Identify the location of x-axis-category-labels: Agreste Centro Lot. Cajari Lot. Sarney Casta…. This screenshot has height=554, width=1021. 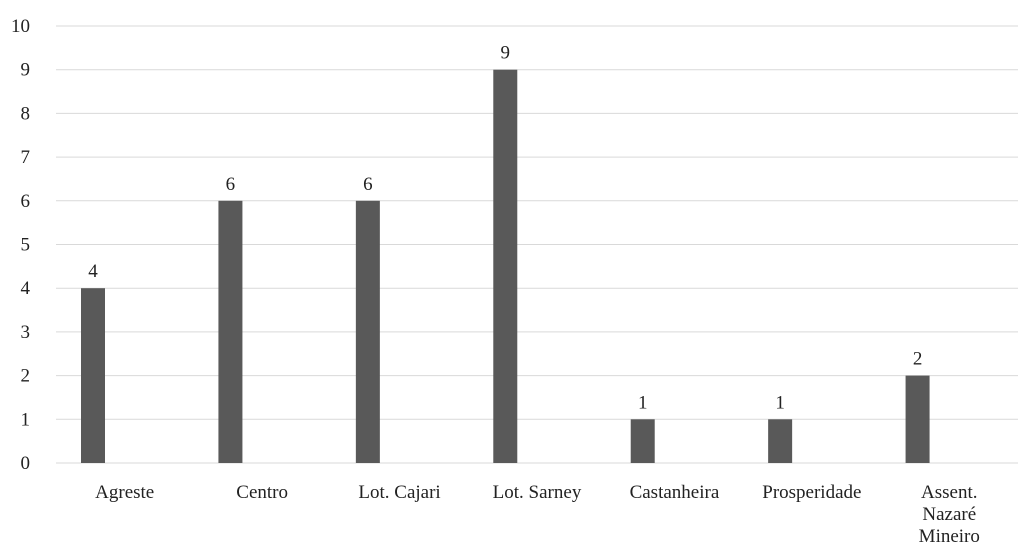
(537, 514).